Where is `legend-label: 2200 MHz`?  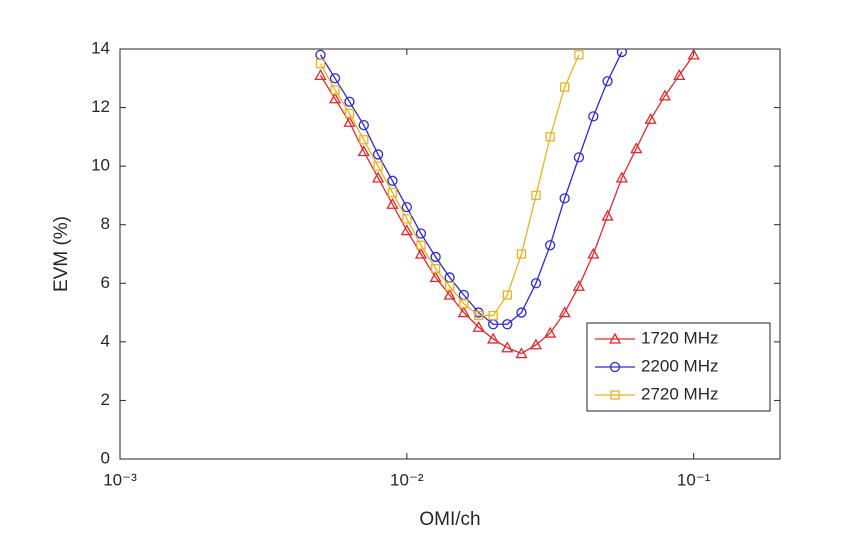 legend-label: 2200 MHz is located at coordinates (679, 365).